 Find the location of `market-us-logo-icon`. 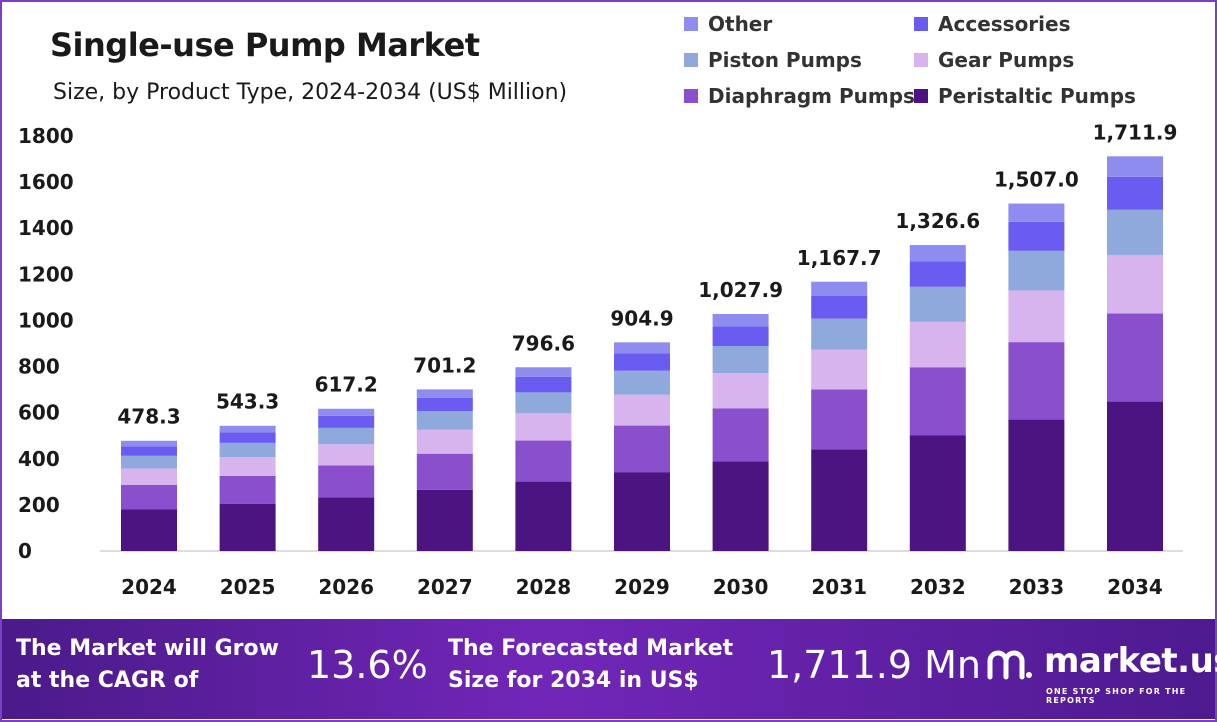

market-us-logo-icon is located at coordinates (1009, 665).